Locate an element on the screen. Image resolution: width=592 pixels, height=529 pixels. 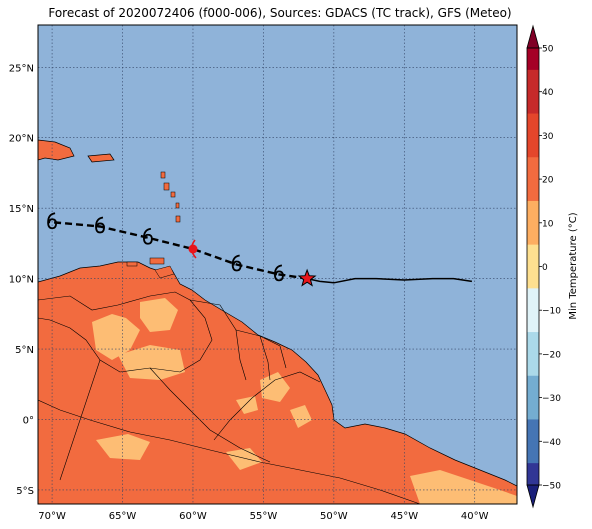
colorbar-tick-label: −50 is located at coordinates (551, 487).